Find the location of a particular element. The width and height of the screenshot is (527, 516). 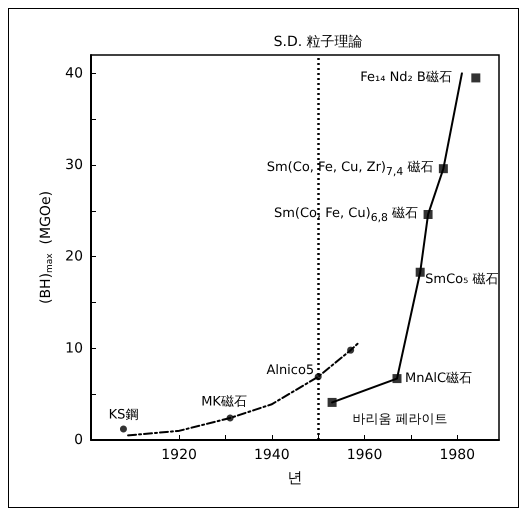

ref-line-label: S.D. 粒子理論 is located at coordinates (318, 42).